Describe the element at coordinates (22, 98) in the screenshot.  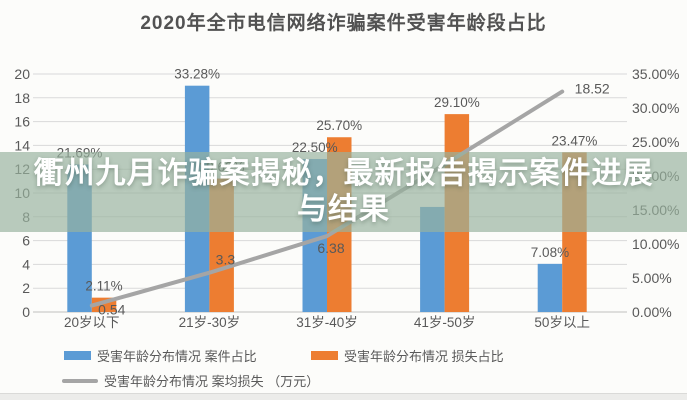
I see `left-axis-tick-label: 18` at that location.